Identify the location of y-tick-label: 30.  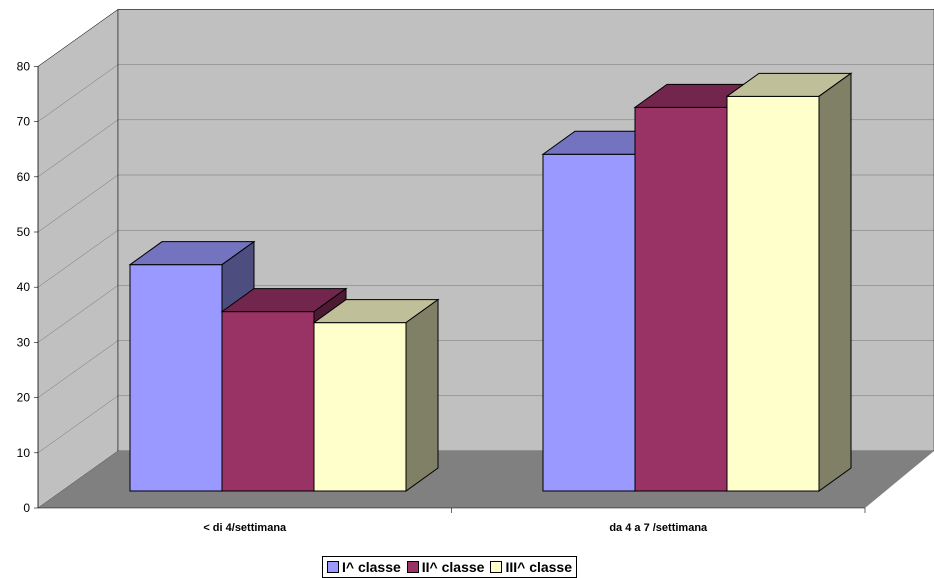
(24, 342).